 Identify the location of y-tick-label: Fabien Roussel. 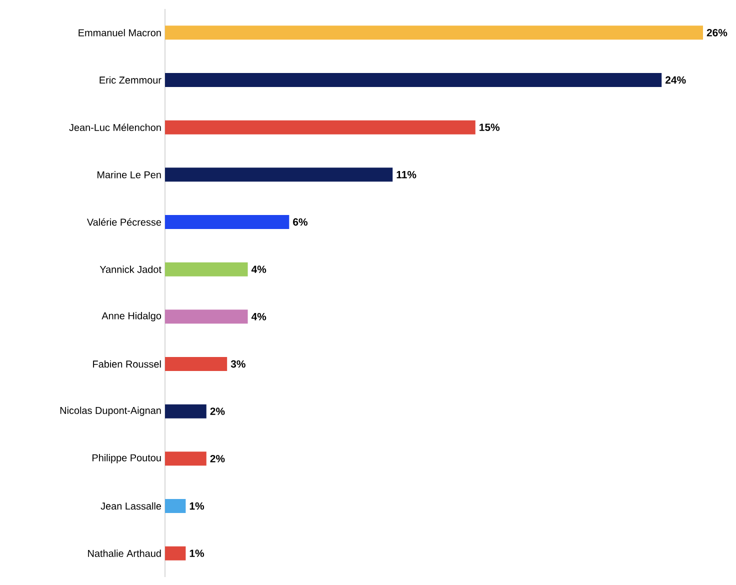
(127, 364).